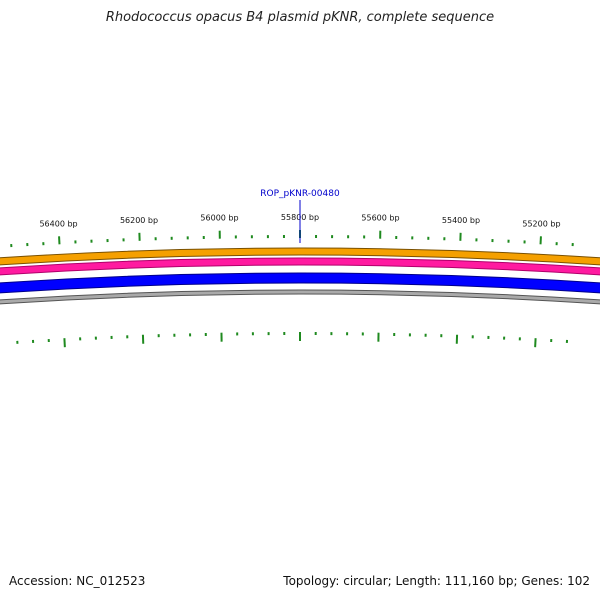 This screenshot has width=600, height=600. What do you see at coordinates (58, 223) in the screenshot?
I see `tick-label: 56400 bp` at bounding box center [58, 223].